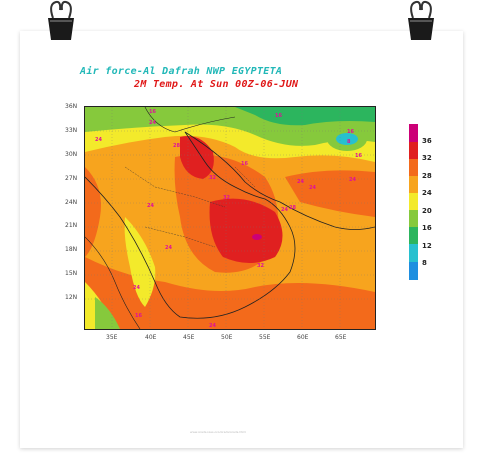  Describe the element at coordinates (151, 337) in the screenshot. I see `lon-label: 40E` at that location.